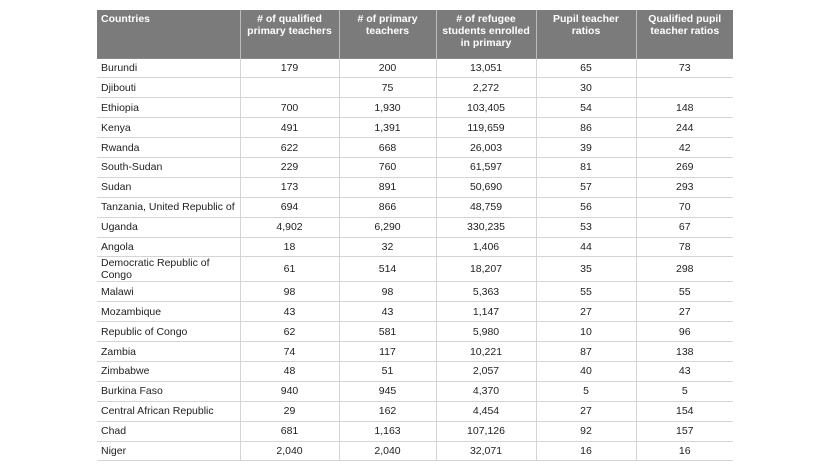 The width and height of the screenshot is (828, 466). I want to click on value-cell: 75, so click(387, 87).